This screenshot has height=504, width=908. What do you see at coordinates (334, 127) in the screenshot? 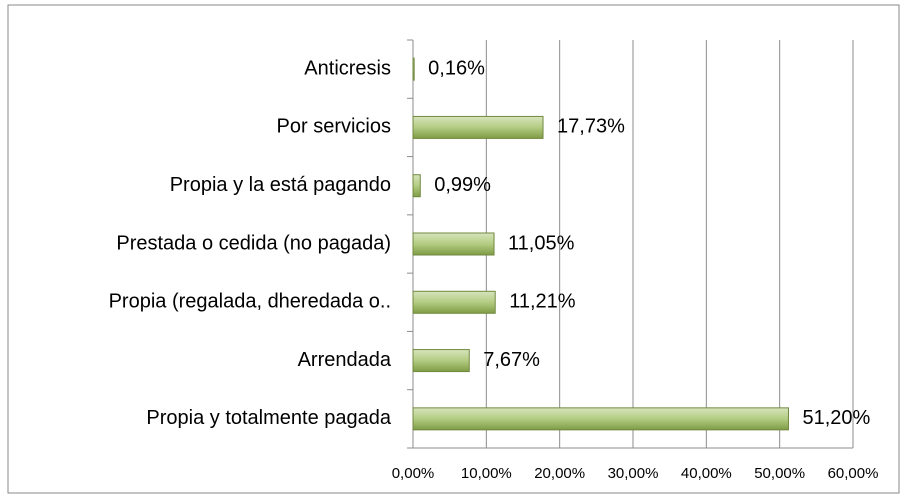
I see `y-tick-label: Por servicios` at bounding box center [334, 127].